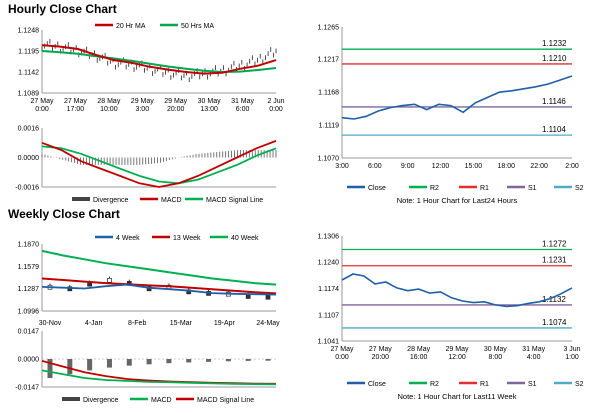 The image size is (600, 413). Describe the element at coordinates (554, 260) in the screenshot. I see `weekly-pivot-r1-level-label: 1.1231` at that location.